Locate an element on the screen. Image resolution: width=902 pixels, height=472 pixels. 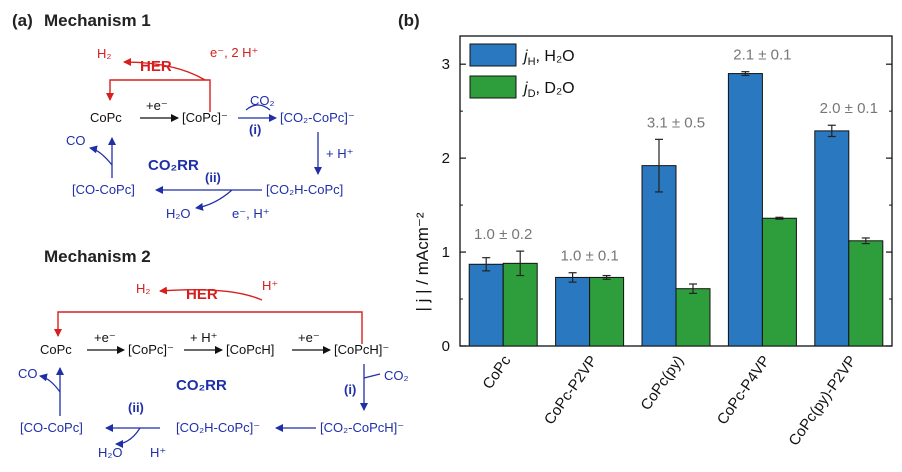
m1-co2rr-label: CO₂RR is located at coordinates (173, 165).